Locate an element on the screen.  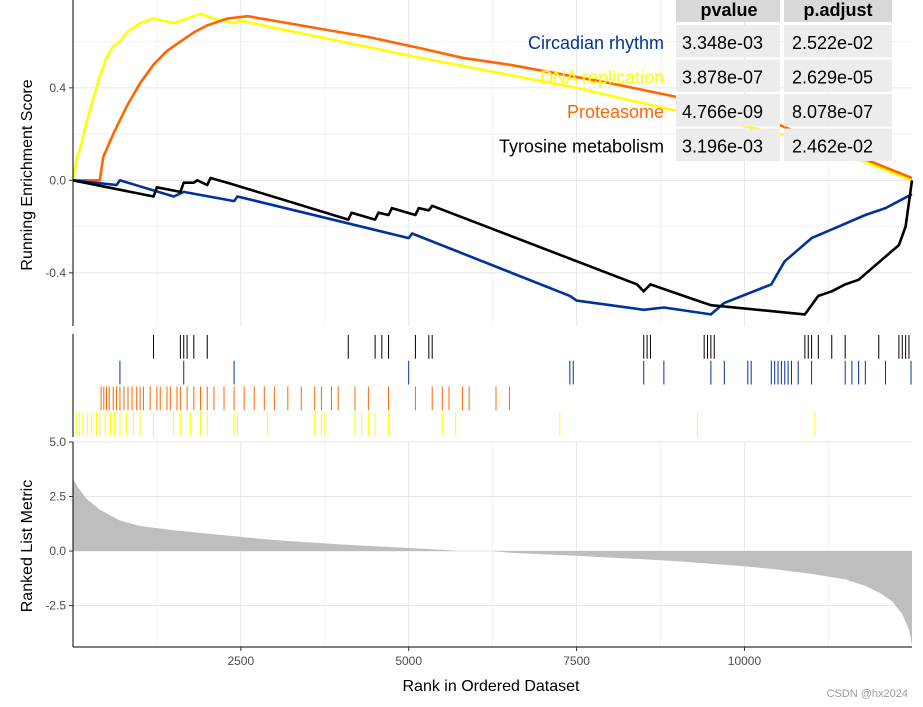
es-y-tick-label: -0.4 is located at coordinates (55, 273).